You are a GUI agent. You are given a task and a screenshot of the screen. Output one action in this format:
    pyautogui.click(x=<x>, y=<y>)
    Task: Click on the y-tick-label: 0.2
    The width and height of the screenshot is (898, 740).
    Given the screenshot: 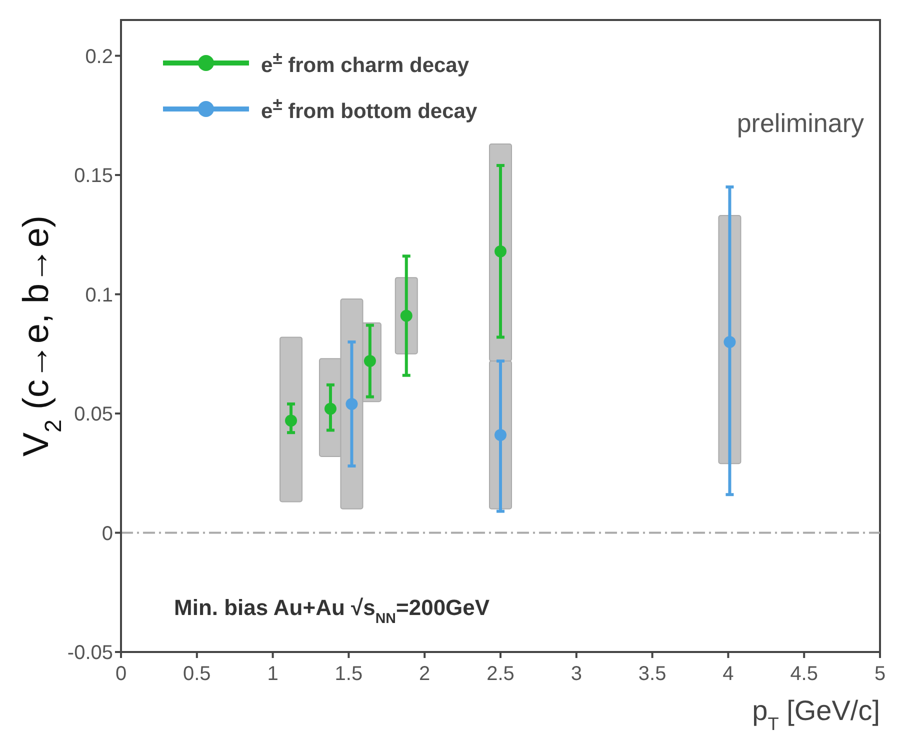 What is the action you would take?
    pyautogui.click(x=99, y=57)
    